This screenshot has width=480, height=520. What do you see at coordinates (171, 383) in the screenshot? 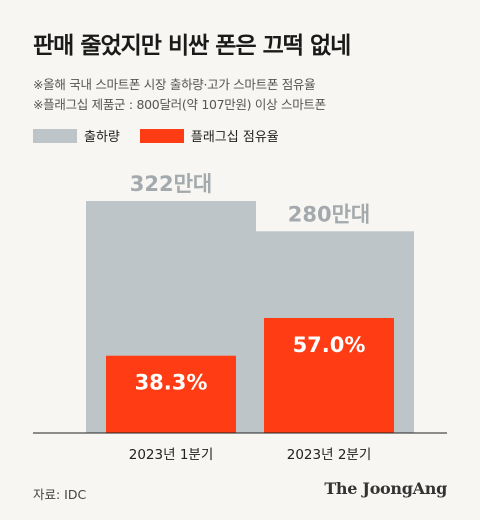
I see `label-flagship-share-1: 38.3%` at bounding box center [171, 383].